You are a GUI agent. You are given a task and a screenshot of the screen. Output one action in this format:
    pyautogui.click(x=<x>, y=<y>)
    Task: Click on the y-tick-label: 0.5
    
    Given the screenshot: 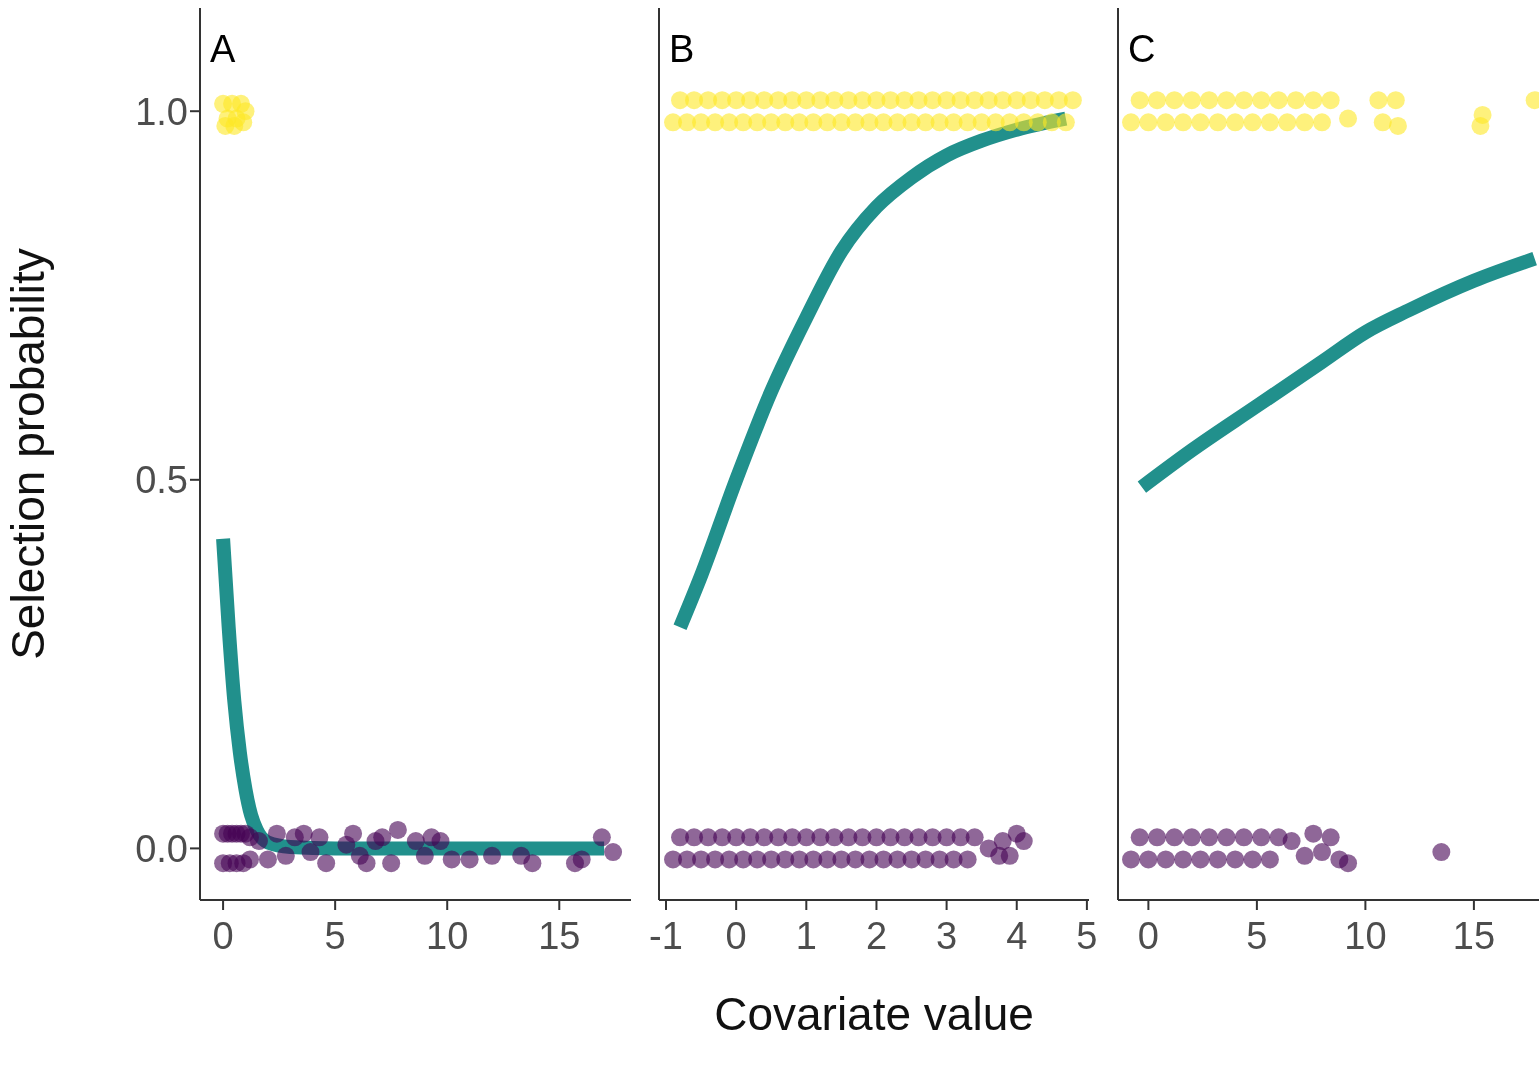 What is the action you would take?
    pyautogui.click(x=161, y=480)
    